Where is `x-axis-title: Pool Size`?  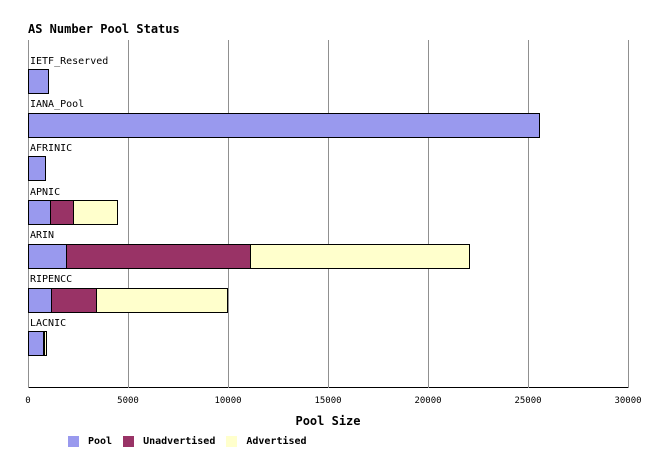 x-axis-title: Pool Size is located at coordinates (328, 421).